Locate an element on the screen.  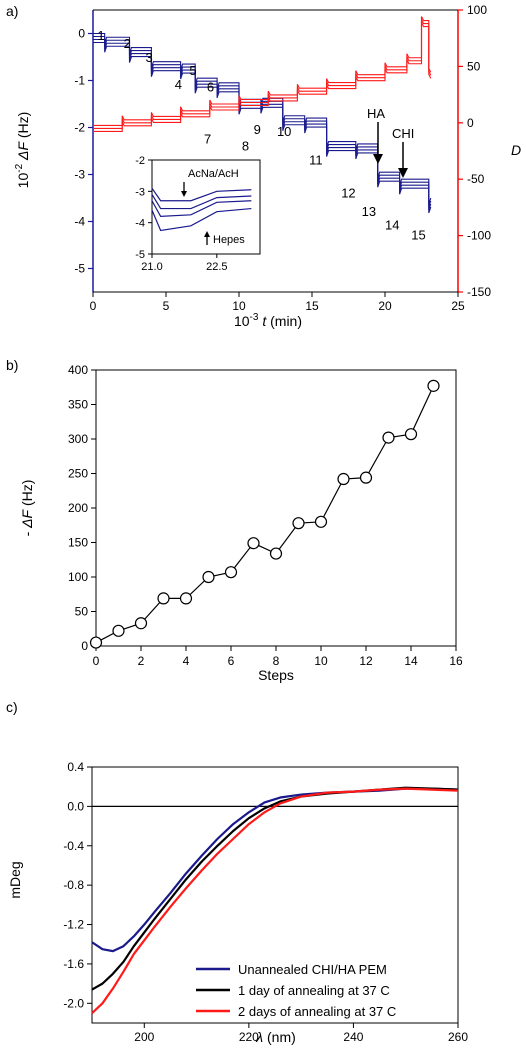
panel-b-x-tick-label: 8 is located at coordinates (276, 661).